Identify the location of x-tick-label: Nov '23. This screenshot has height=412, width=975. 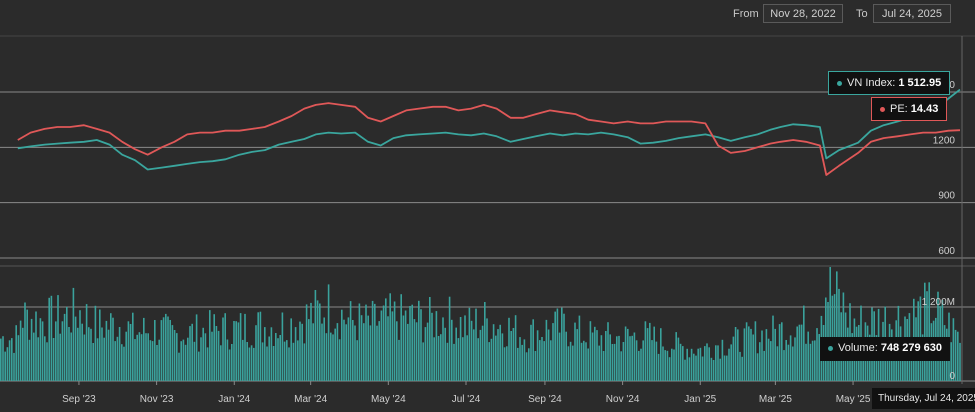
(157, 399).